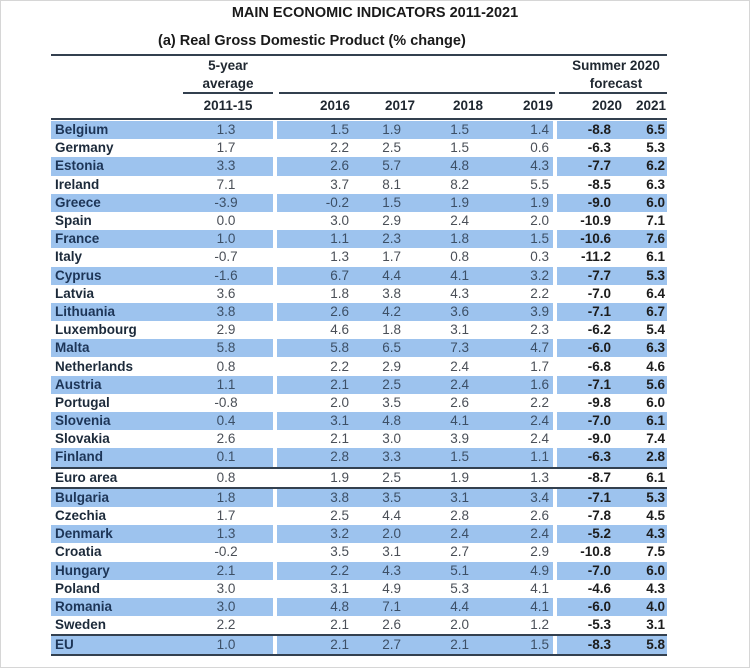  Describe the element at coordinates (451, 239) in the screenshot. I see `value-2018: 1.8` at that location.